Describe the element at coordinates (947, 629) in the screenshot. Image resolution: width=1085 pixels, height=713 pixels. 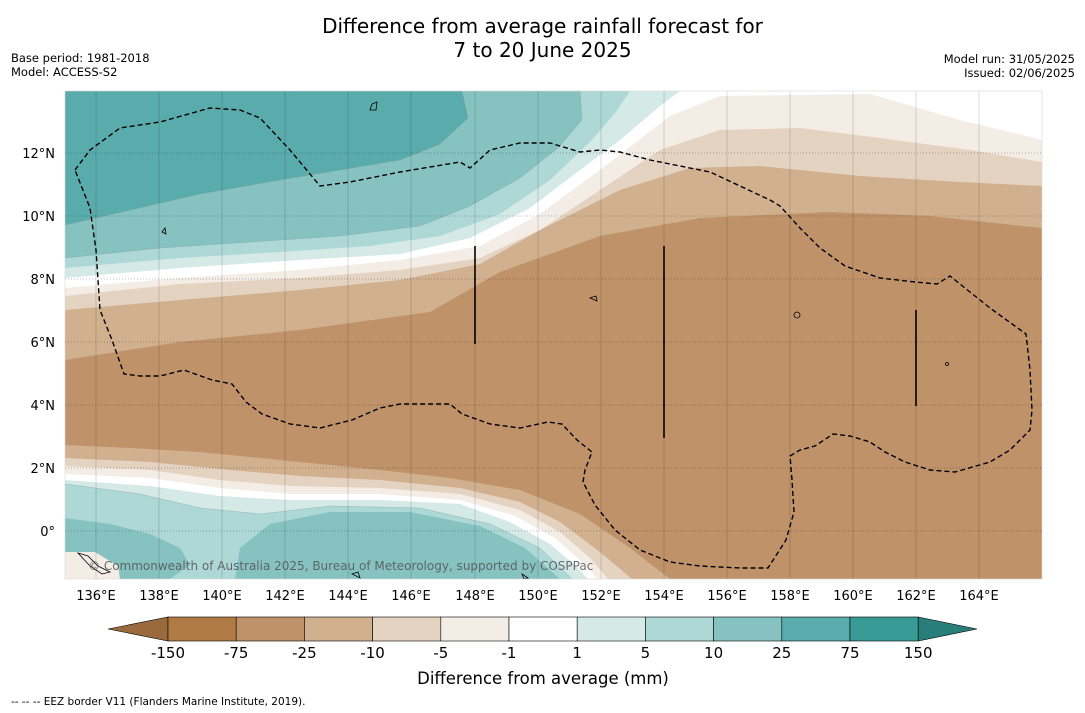
I see `colorbar-arrow-high` at that location.